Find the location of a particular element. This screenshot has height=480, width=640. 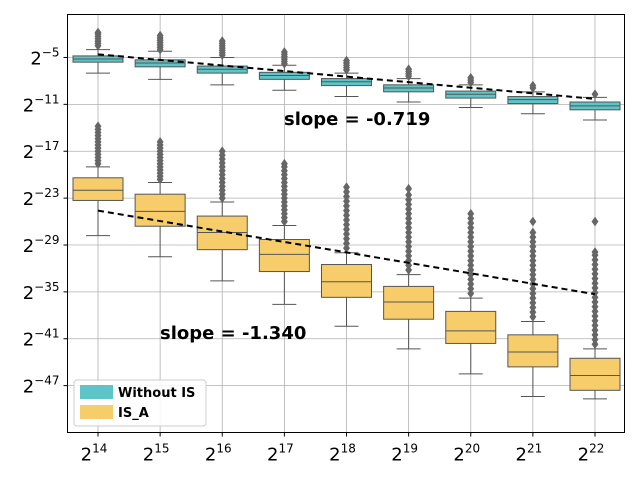

x-tick-exponent: 19 is located at coordinates (410, 449).